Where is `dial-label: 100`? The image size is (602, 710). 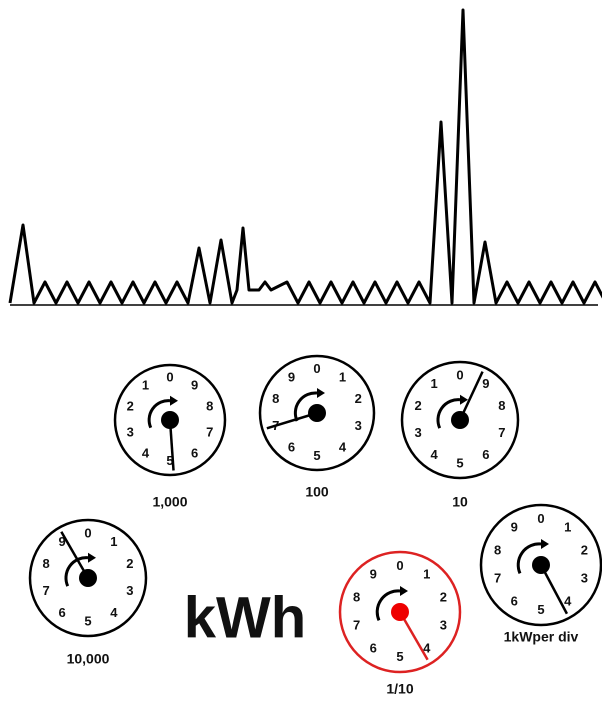
dial-label: 100 is located at coordinates (317, 492).